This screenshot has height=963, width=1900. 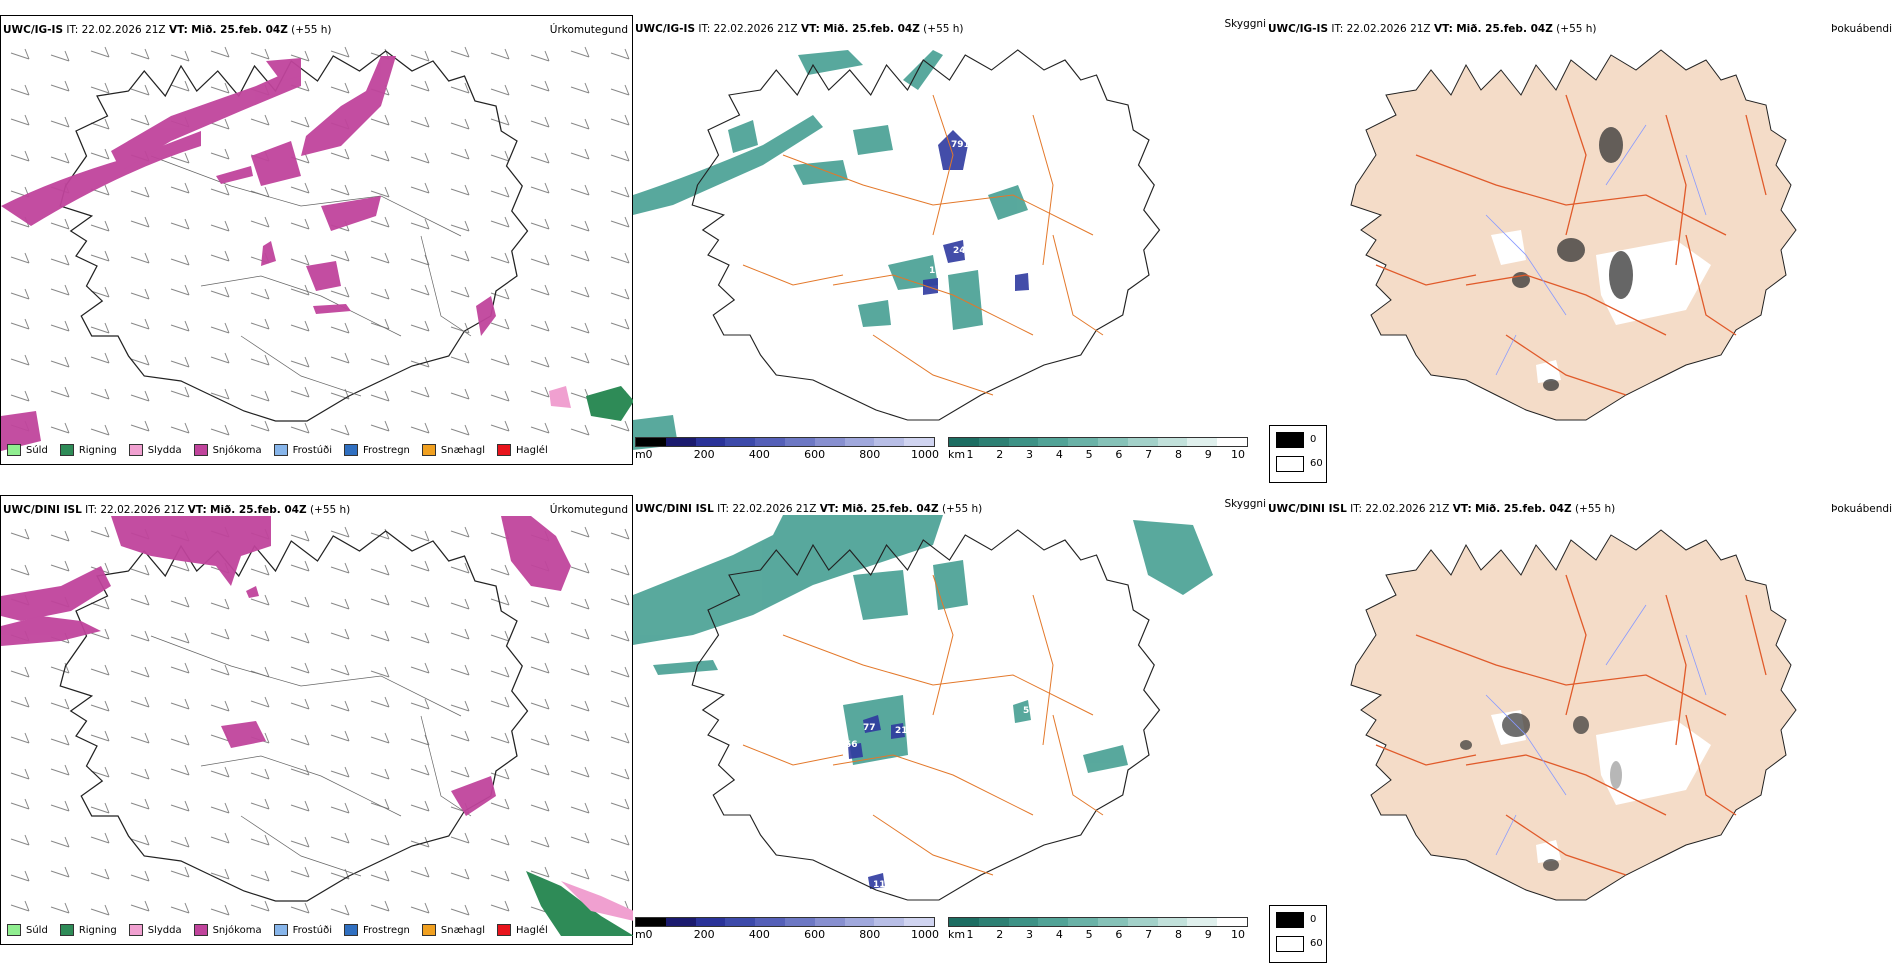 What do you see at coordinates (870, 934) in the screenshot?
I see `colorbar-tick: 800` at bounding box center [870, 934].